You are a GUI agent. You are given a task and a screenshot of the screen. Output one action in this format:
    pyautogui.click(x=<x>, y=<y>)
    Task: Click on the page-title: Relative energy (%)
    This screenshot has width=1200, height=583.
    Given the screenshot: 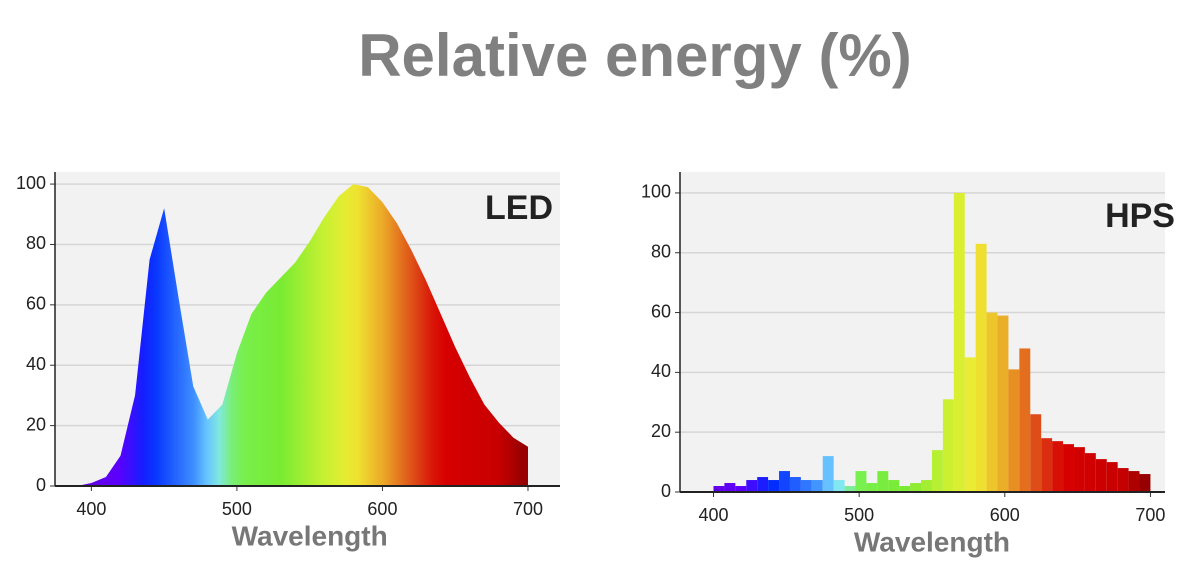 What is the action you would take?
    pyautogui.click(x=635, y=55)
    